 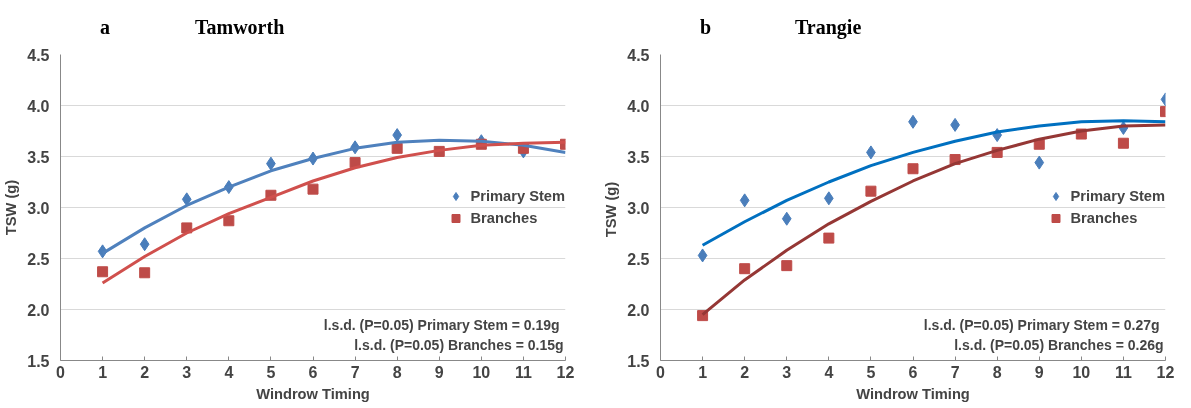 What do you see at coordinates (441, 324) in the screenshot?
I see `annotation: l.s.d. (P=0.05) Primary Stem = 0.19g` at bounding box center [441, 324].